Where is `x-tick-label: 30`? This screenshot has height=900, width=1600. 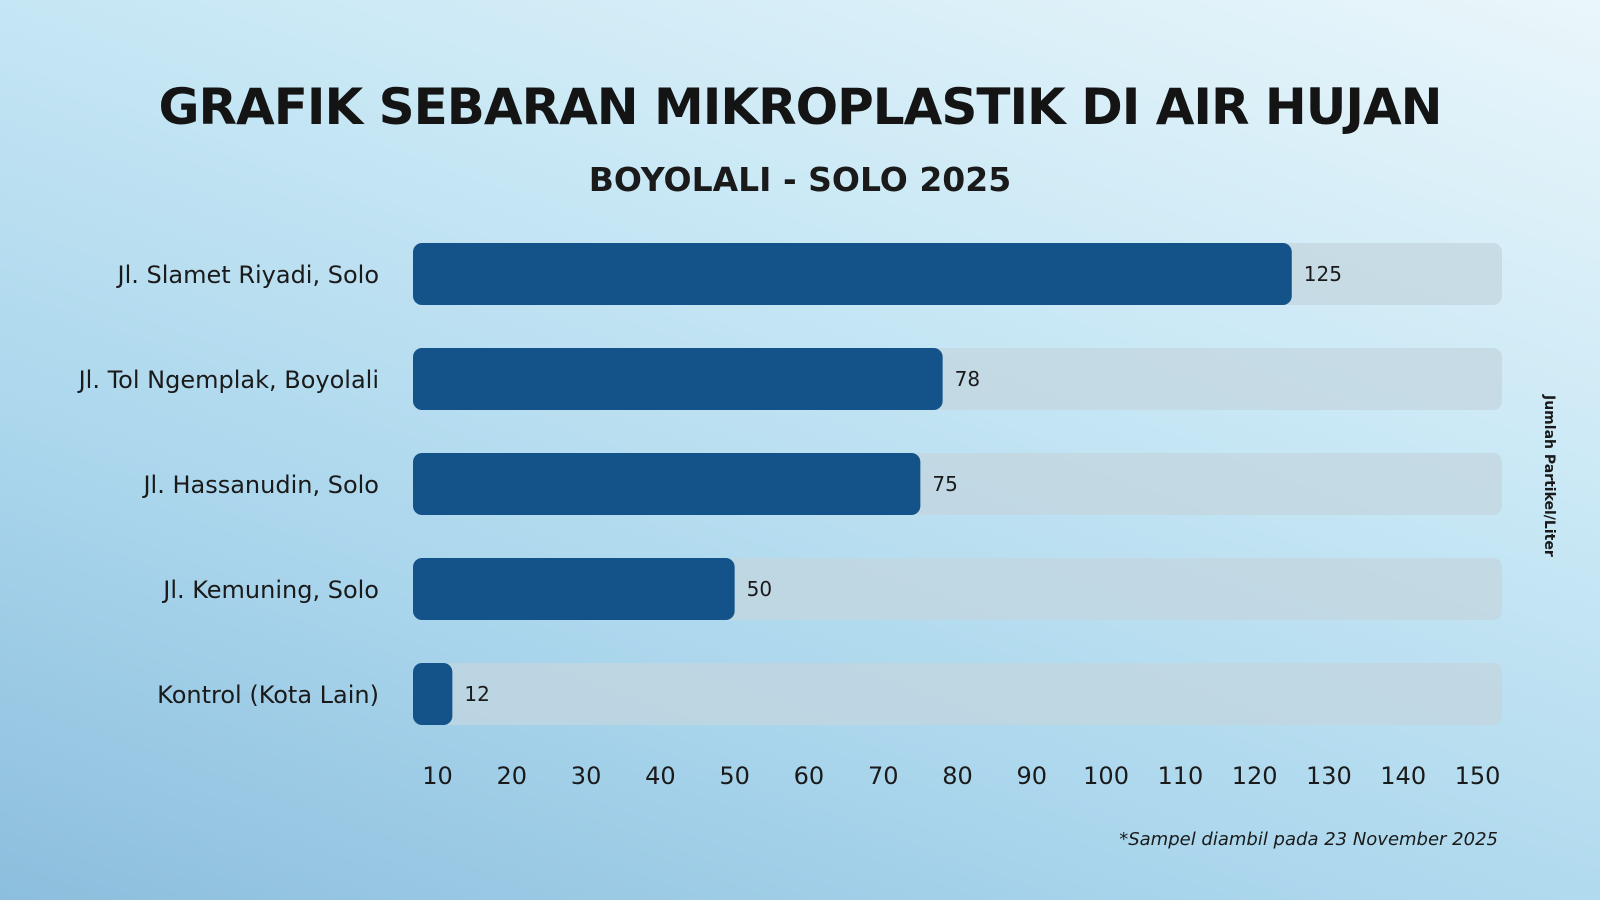 x-tick-label: 30 is located at coordinates (586, 776).